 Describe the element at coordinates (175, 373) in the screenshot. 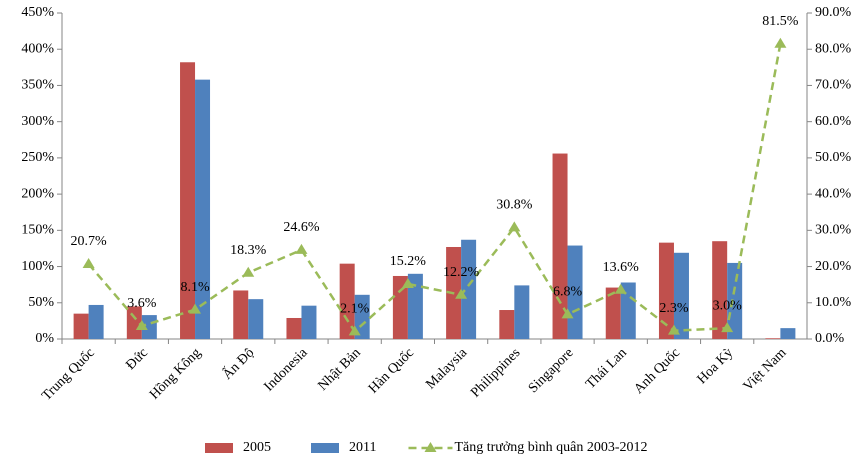

I see `x-tick-label: Hồng Kông` at that location.